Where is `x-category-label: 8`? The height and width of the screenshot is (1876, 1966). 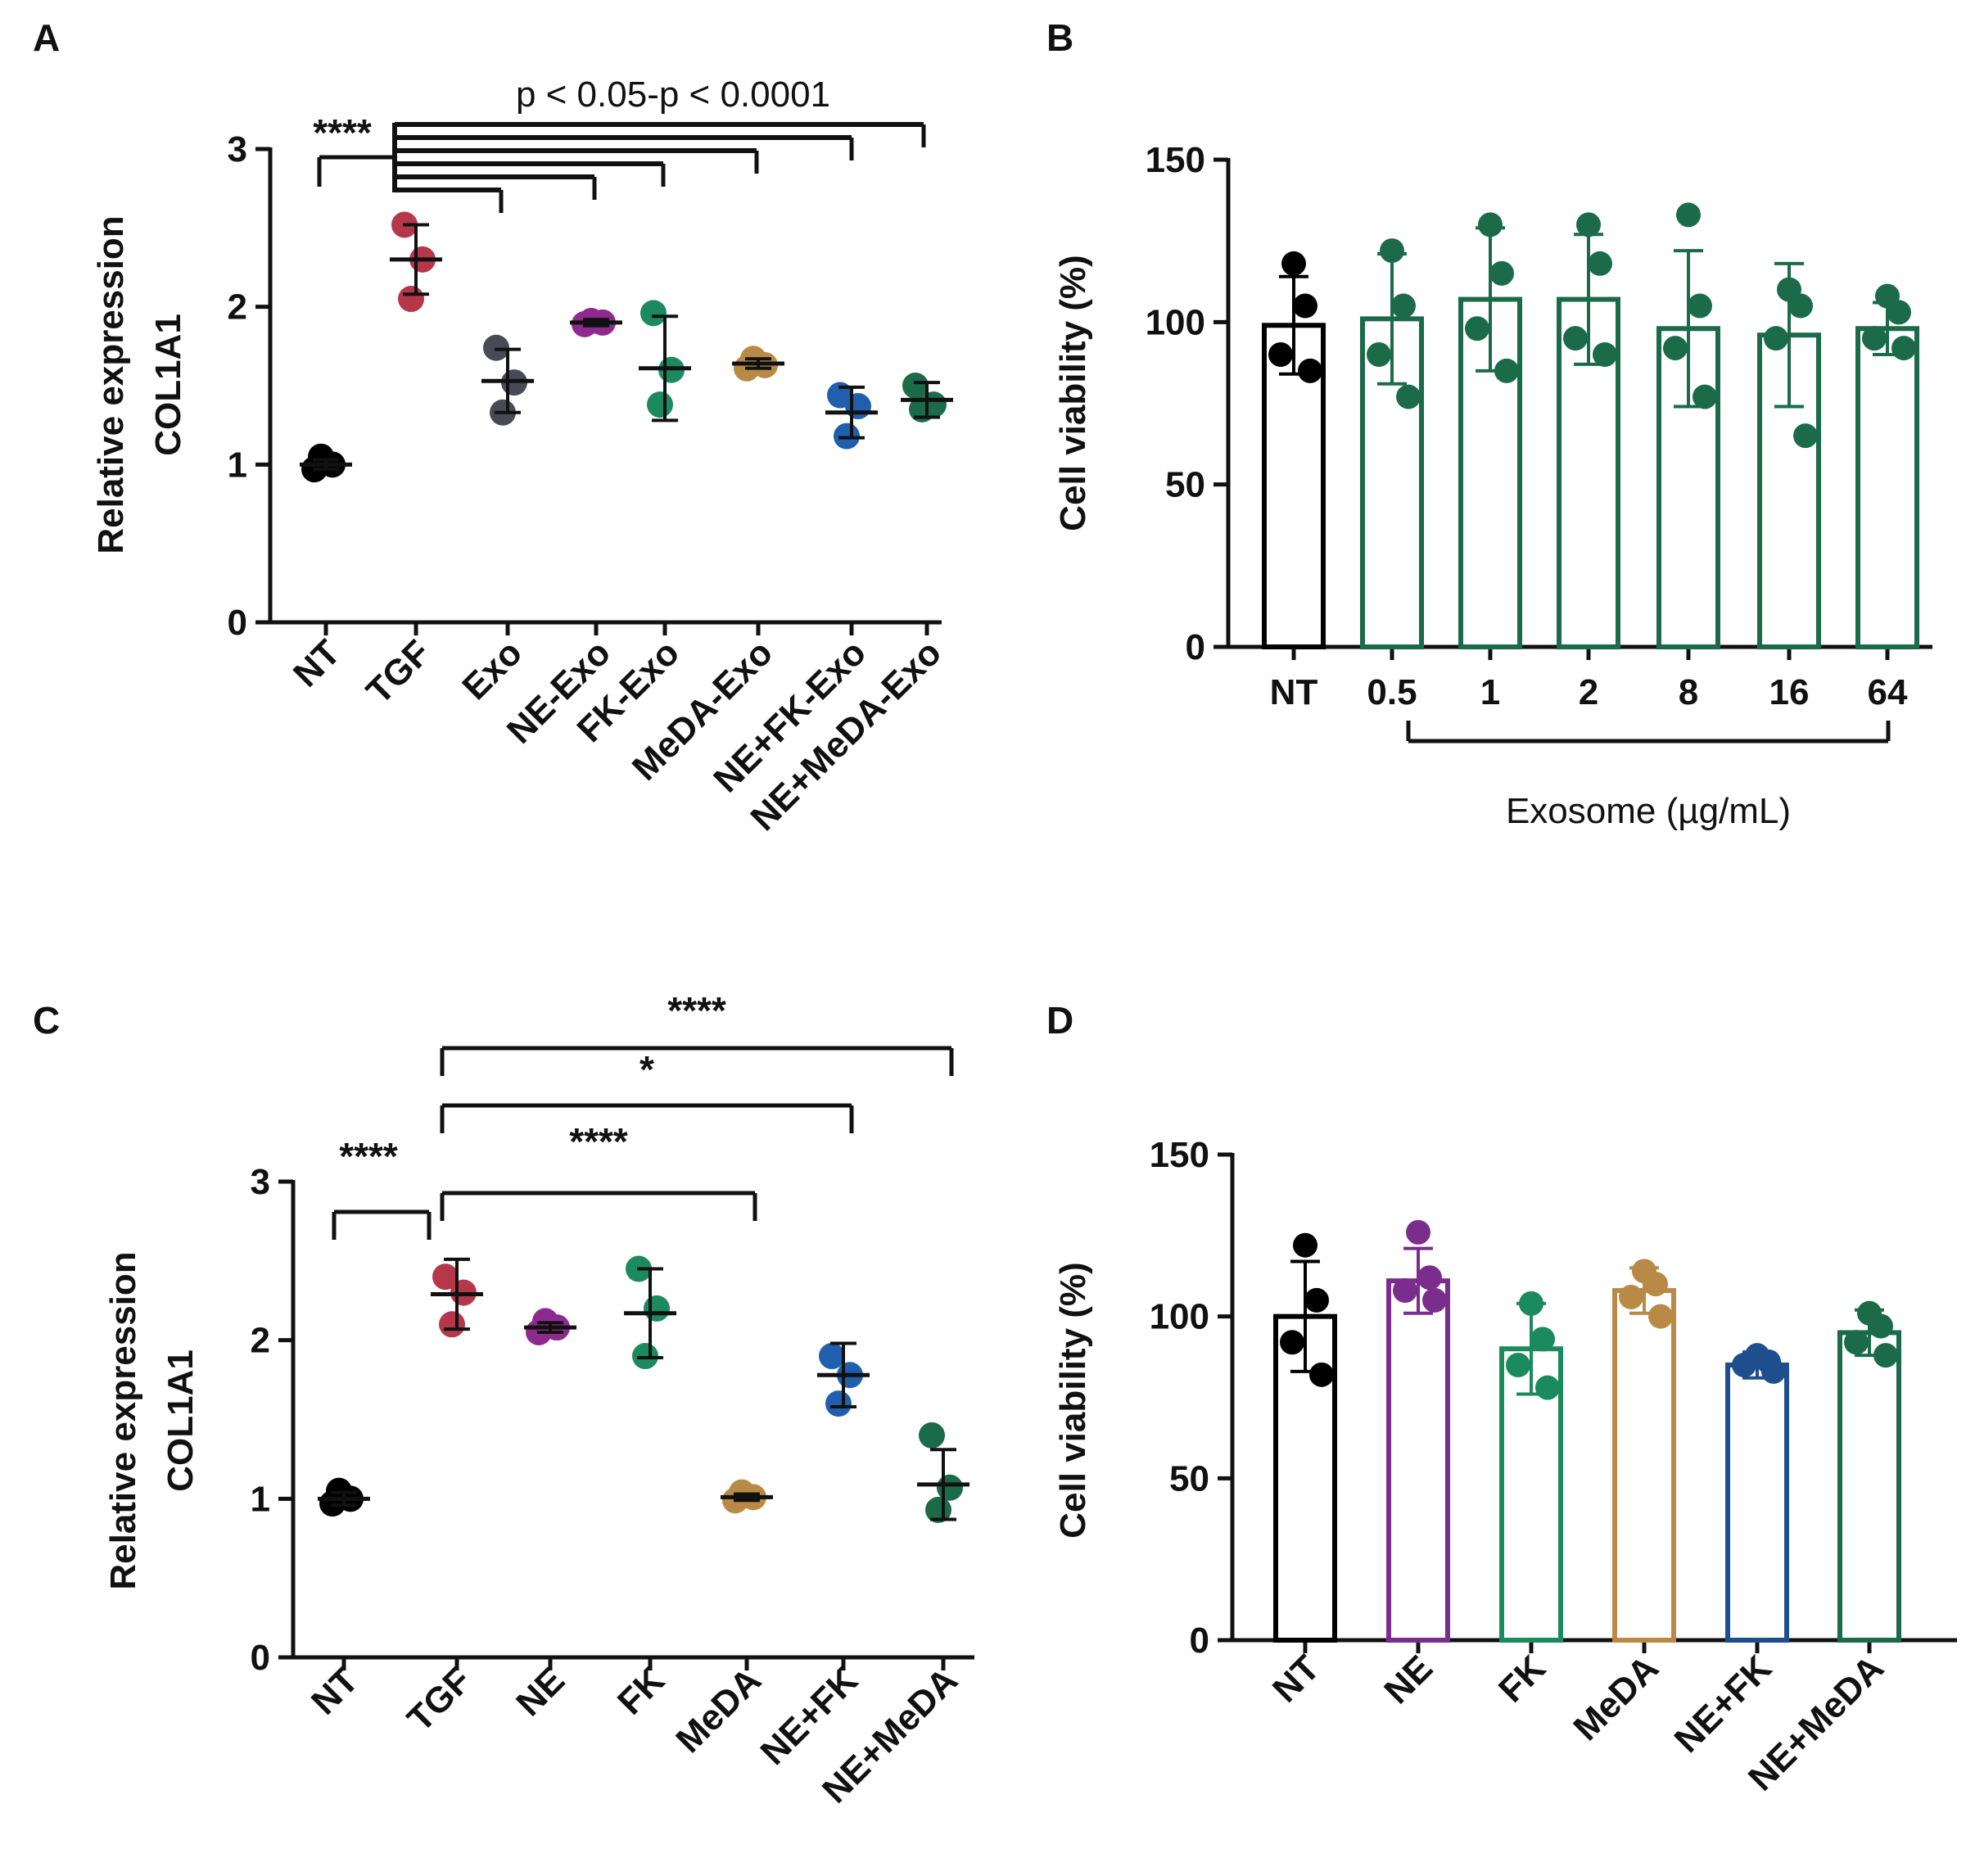 x-category-label: 8 is located at coordinates (1689, 692).